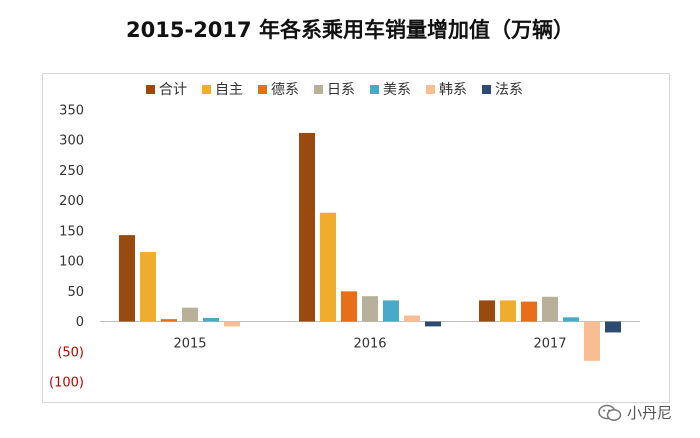 The image size is (700, 438). Describe the element at coordinates (75, 292) in the screenshot. I see `y-tick-label: 50` at that location.